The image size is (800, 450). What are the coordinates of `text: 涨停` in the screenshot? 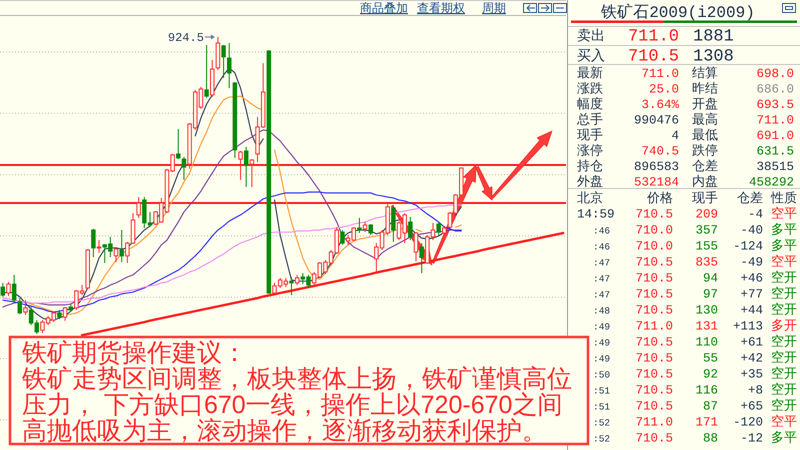 It's located at (590, 150).